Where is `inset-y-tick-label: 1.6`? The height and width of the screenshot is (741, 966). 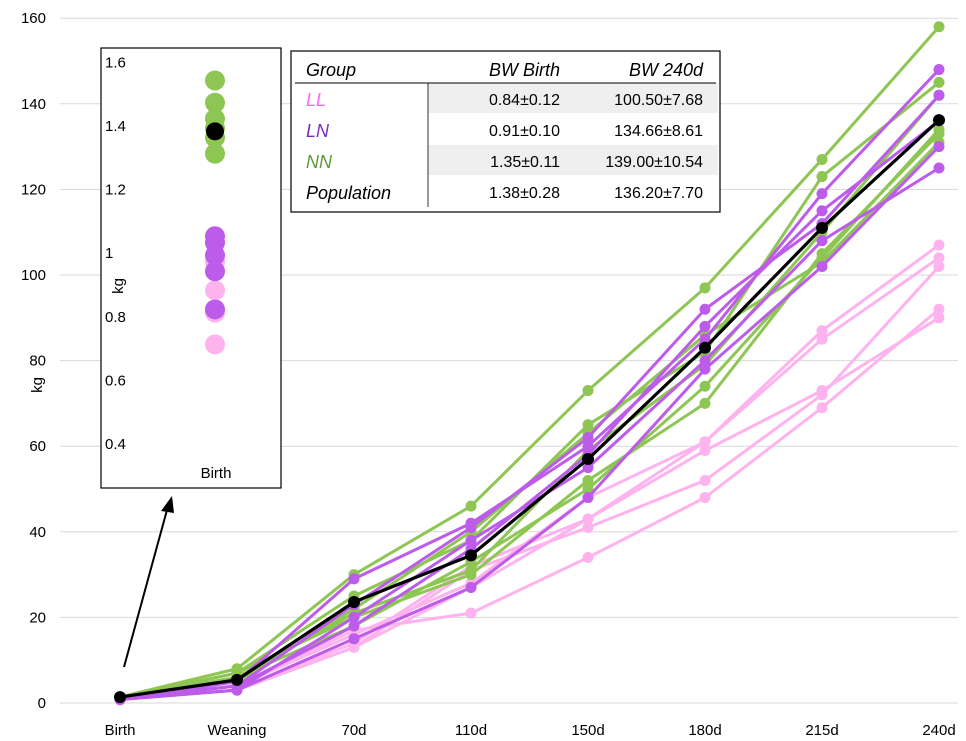 inset-y-tick-label: 1.6 is located at coordinates (115, 62).